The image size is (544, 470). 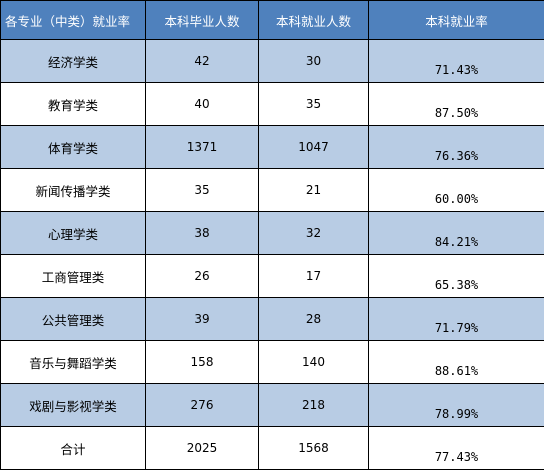 I want to click on rate-cell: 71.79%, so click(x=456, y=319).